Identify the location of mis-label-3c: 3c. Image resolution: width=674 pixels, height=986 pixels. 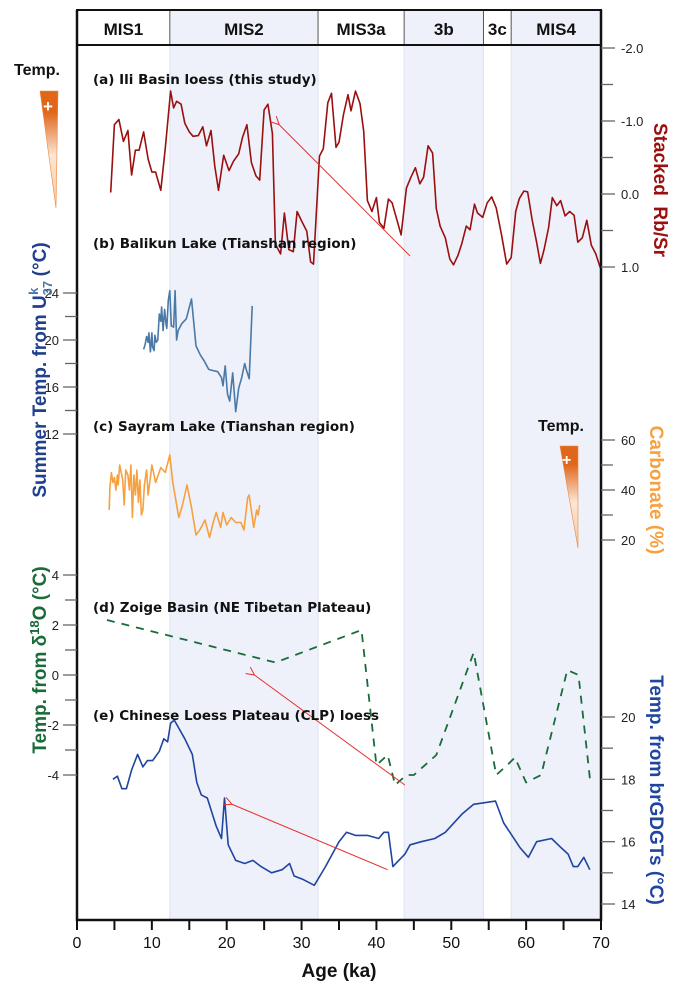
(497, 29).